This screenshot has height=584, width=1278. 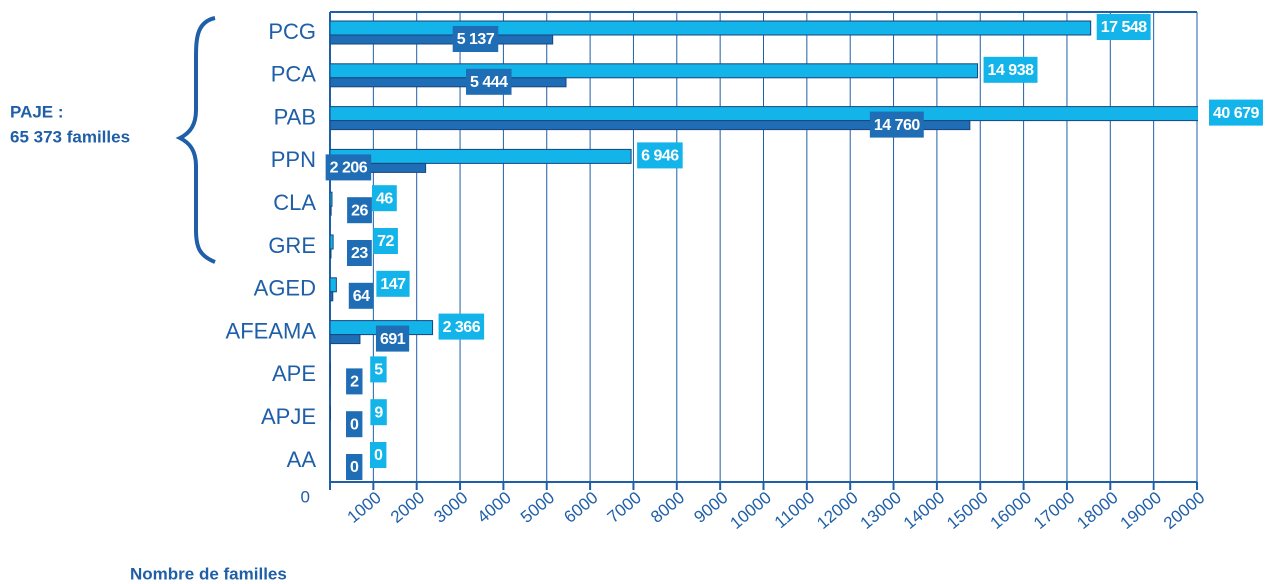 What do you see at coordinates (537, 507) in the screenshot?
I see `x-tick-label: 5000` at bounding box center [537, 507].